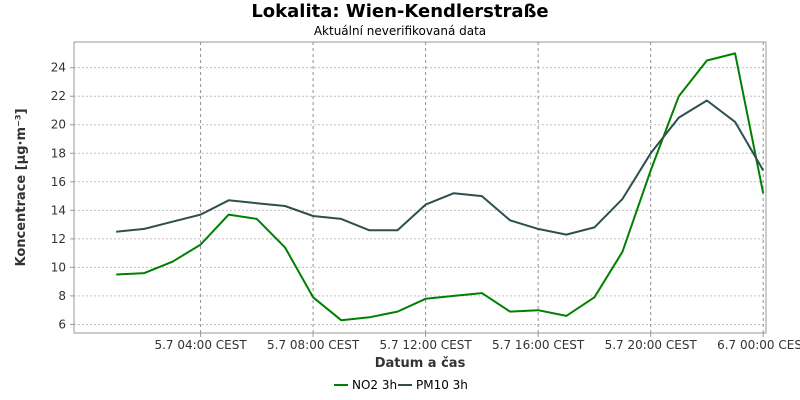 The width and height of the screenshot is (800, 400). Describe the element at coordinates (651, 345) in the screenshot. I see `x-tick-label: 5.7 20:00 CEST` at that location.